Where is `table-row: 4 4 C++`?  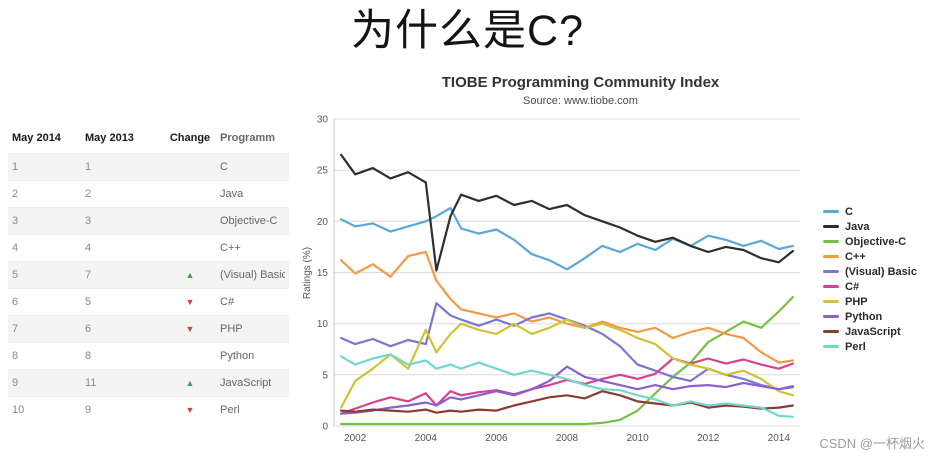 table-row: 4 4 C++ is located at coordinates (148, 247).